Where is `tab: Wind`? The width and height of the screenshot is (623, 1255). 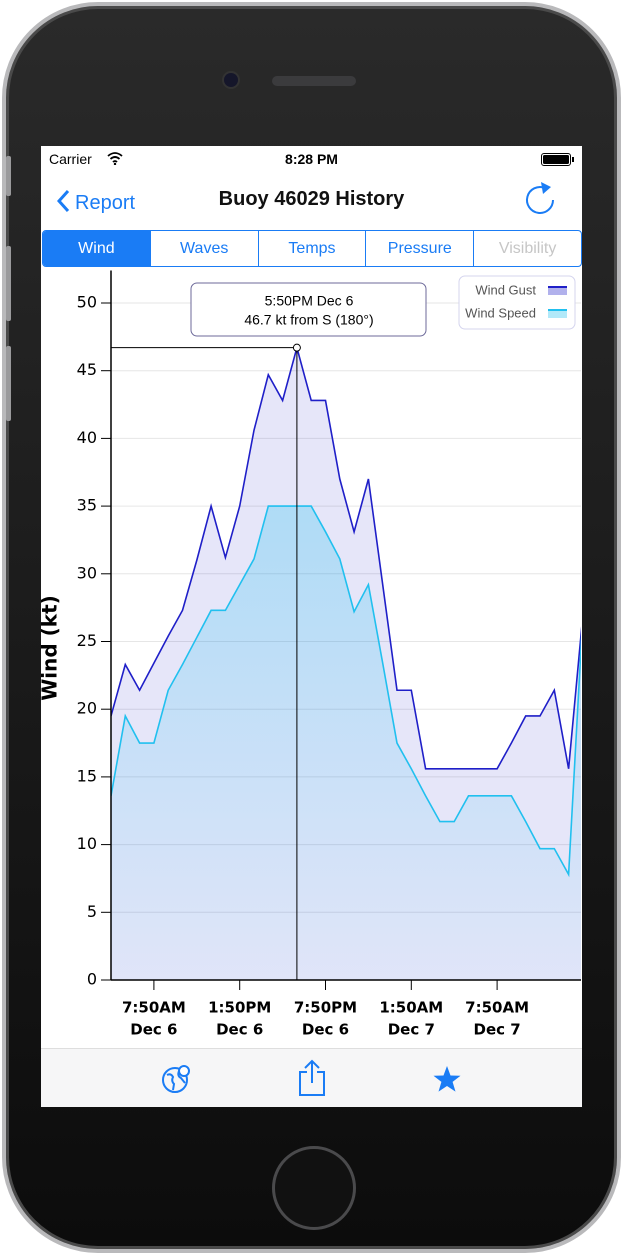
tab: Wind is located at coordinates (96, 248).